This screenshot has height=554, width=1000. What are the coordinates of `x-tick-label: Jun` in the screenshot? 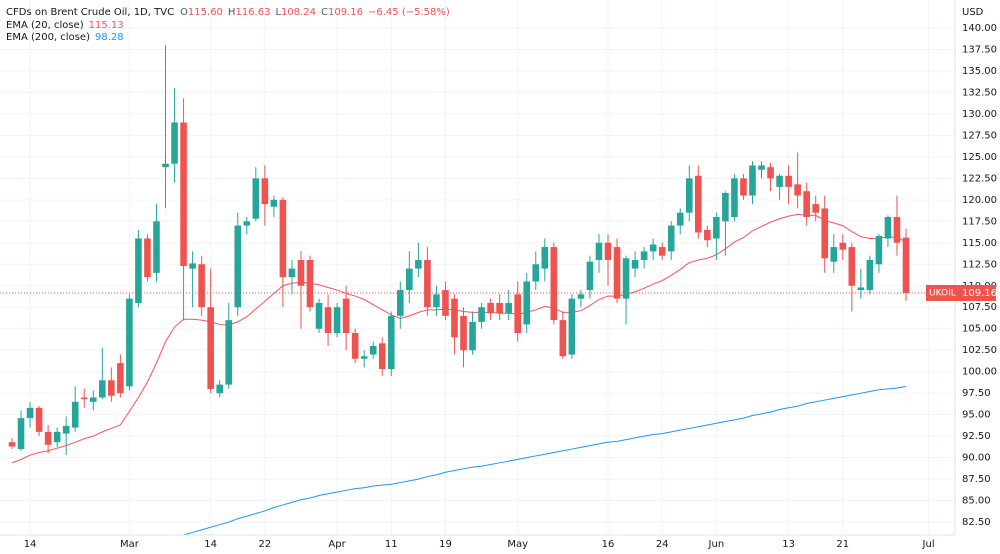 It's located at (716, 544).